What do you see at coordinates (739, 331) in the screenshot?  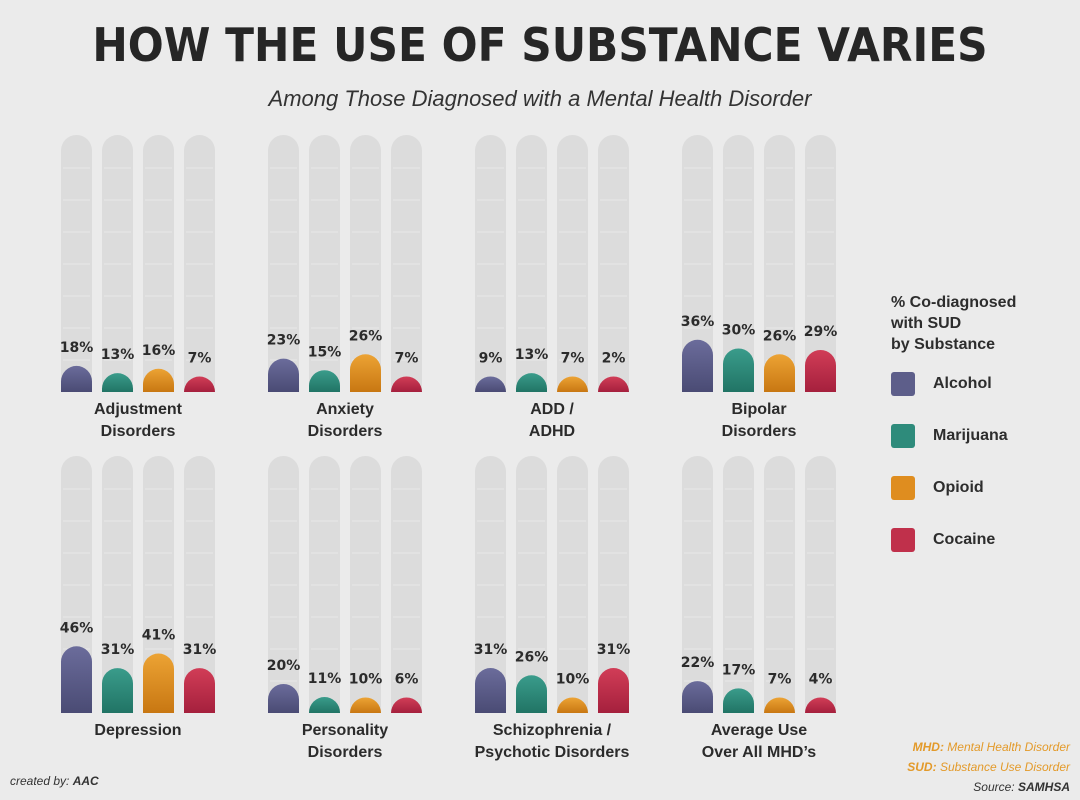 I see `value-label: 30%` at bounding box center [739, 331].